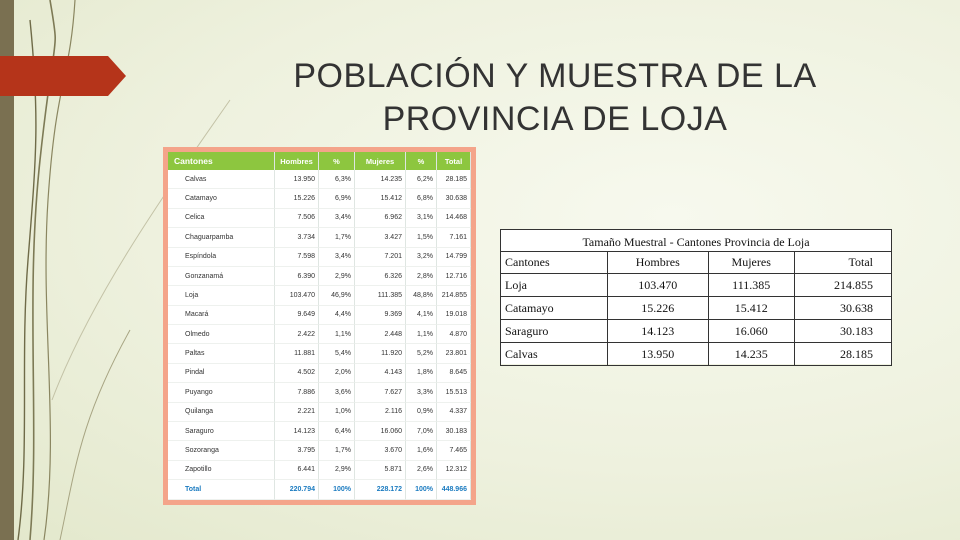 This screenshot has height=540, width=960. Describe the element at coordinates (221, 276) in the screenshot. I see `population-table-cell: Gonzanamá` at that location.